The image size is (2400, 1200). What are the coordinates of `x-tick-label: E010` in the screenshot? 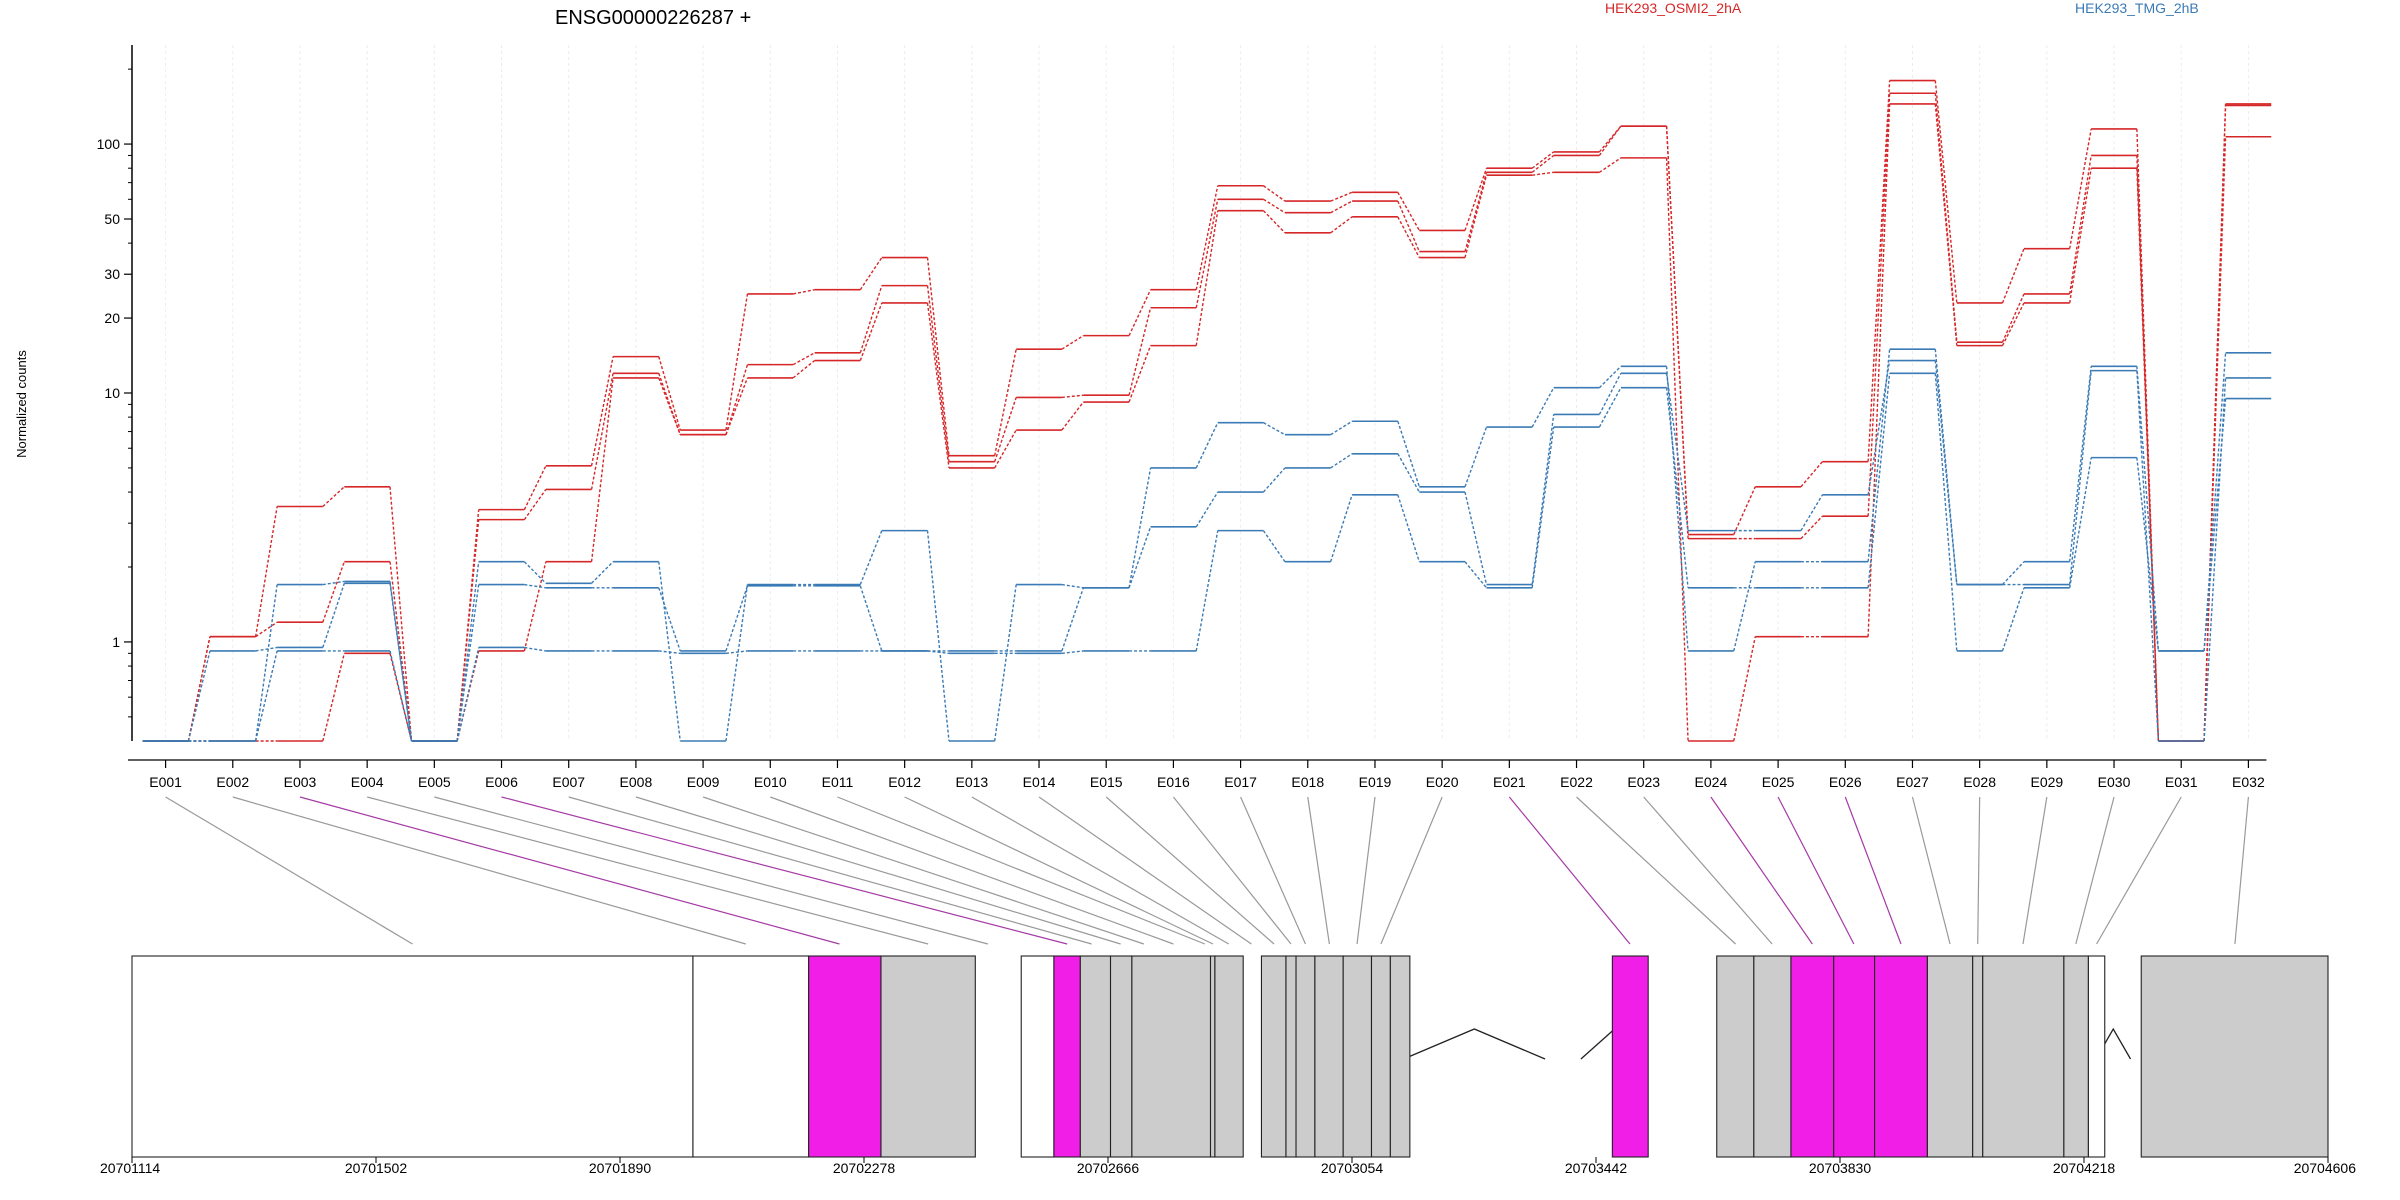 It's located at (770, 782).